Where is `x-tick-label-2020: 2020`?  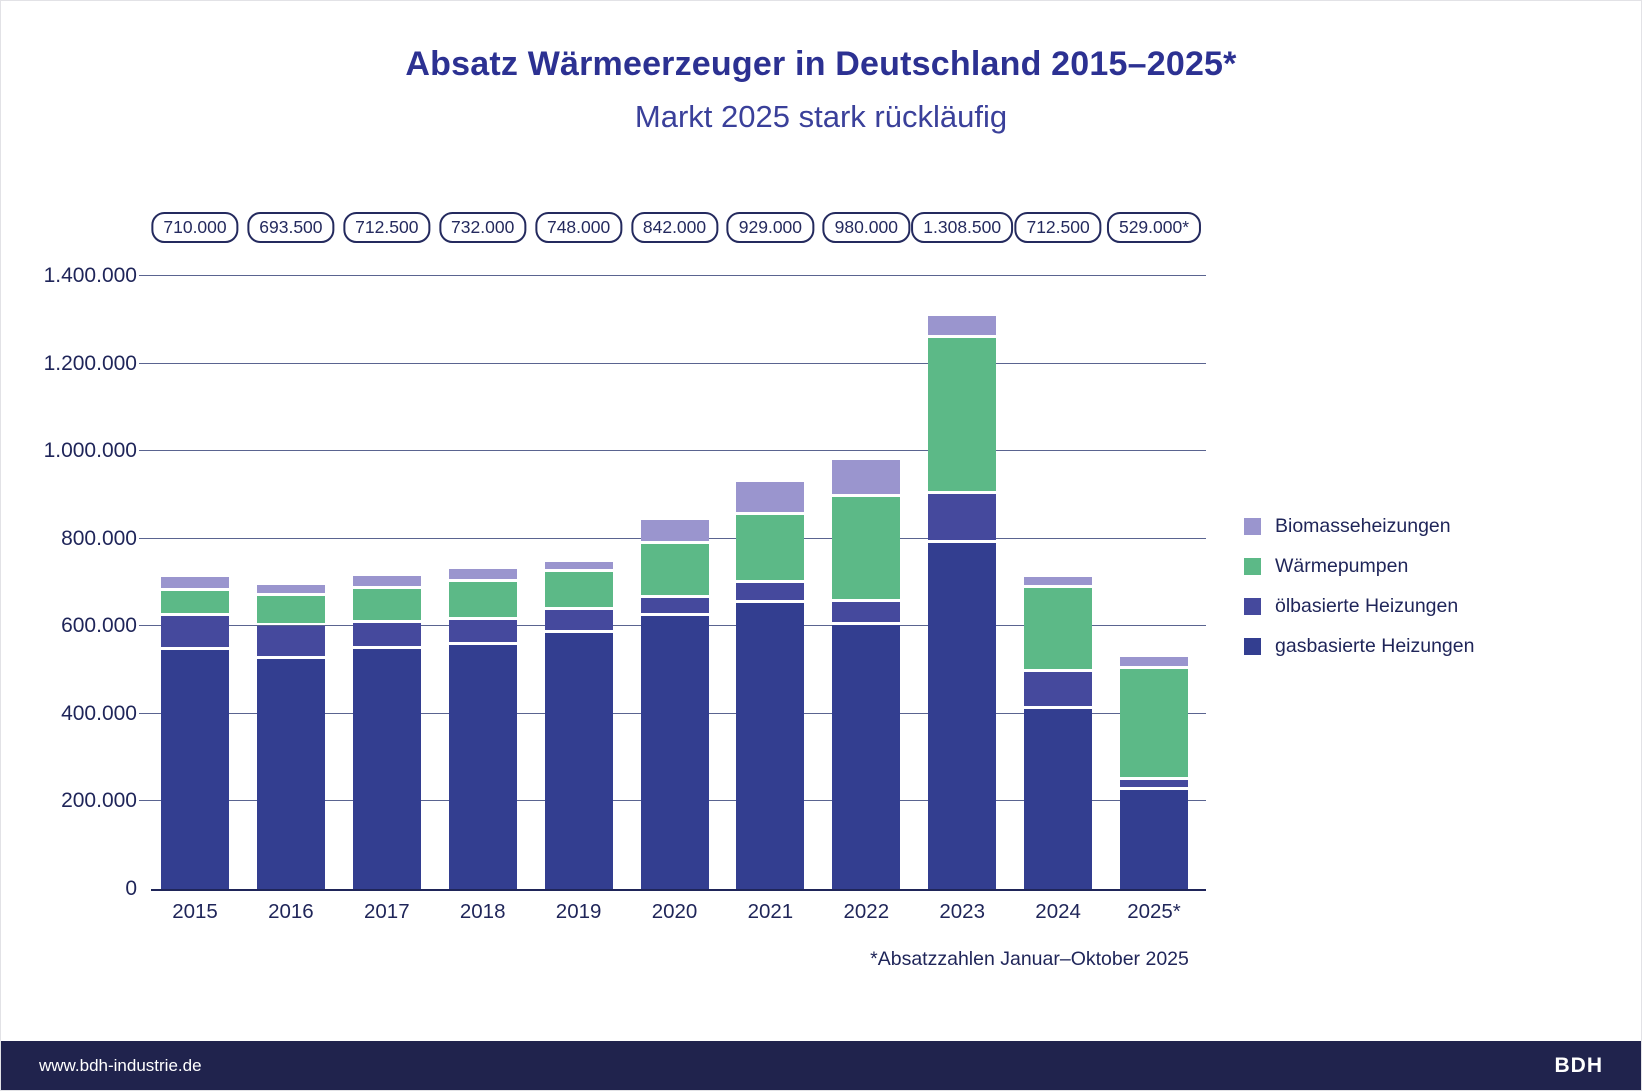
x-tick-label-2020: 2020 is located at coordinates (674, 911).